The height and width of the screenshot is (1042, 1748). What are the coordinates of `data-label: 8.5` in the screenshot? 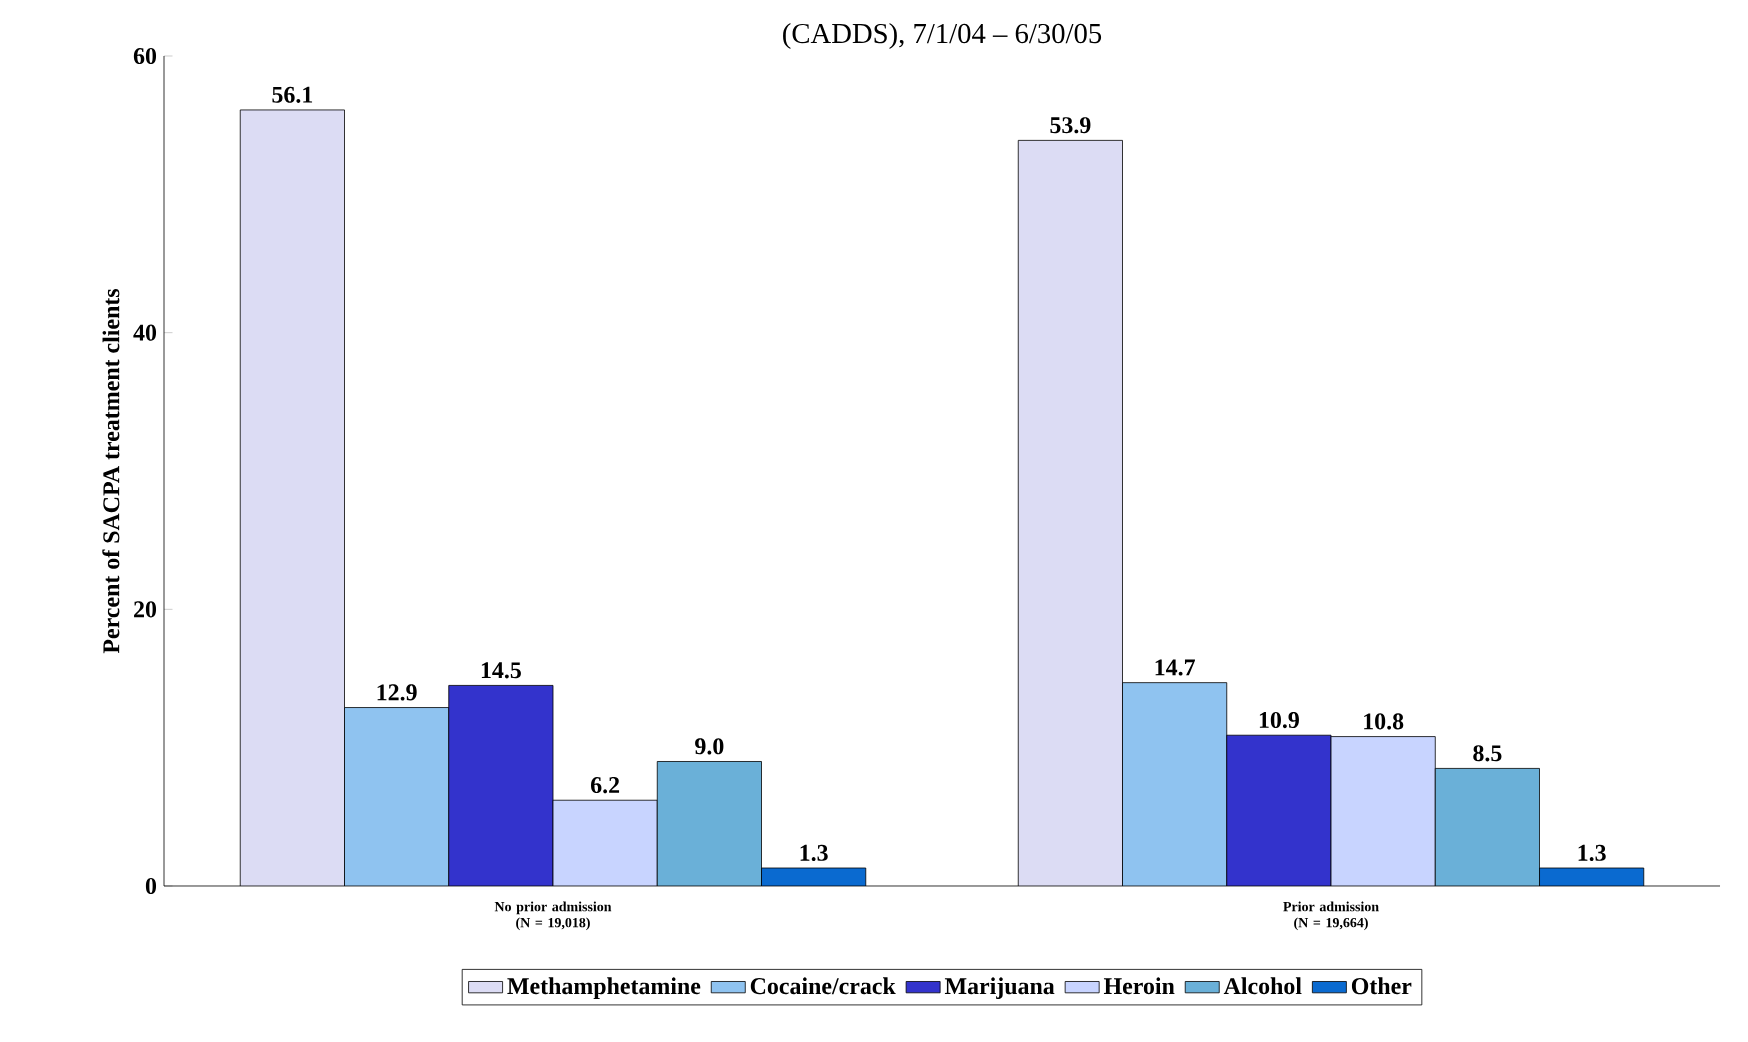 It's located at (1487, 753).